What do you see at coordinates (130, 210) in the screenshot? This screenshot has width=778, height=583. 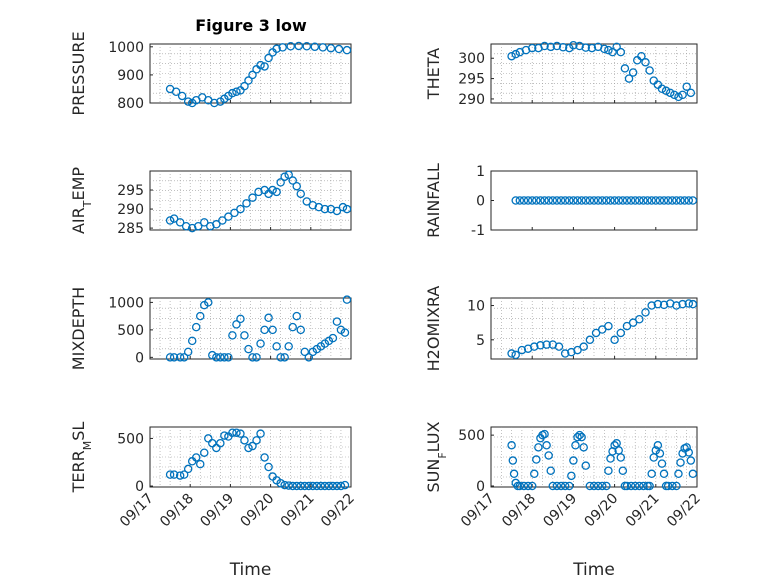 I see `y-tick-label: 290` at bounding box center [130, 210].